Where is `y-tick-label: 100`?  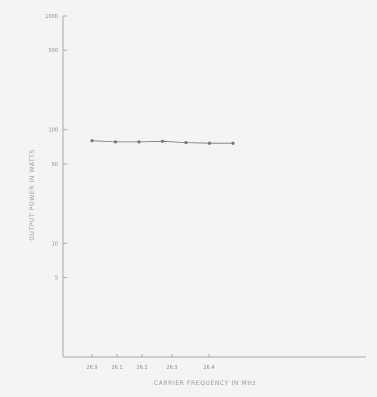 y-tick-label: 100 is located at coordinates (53, 131).